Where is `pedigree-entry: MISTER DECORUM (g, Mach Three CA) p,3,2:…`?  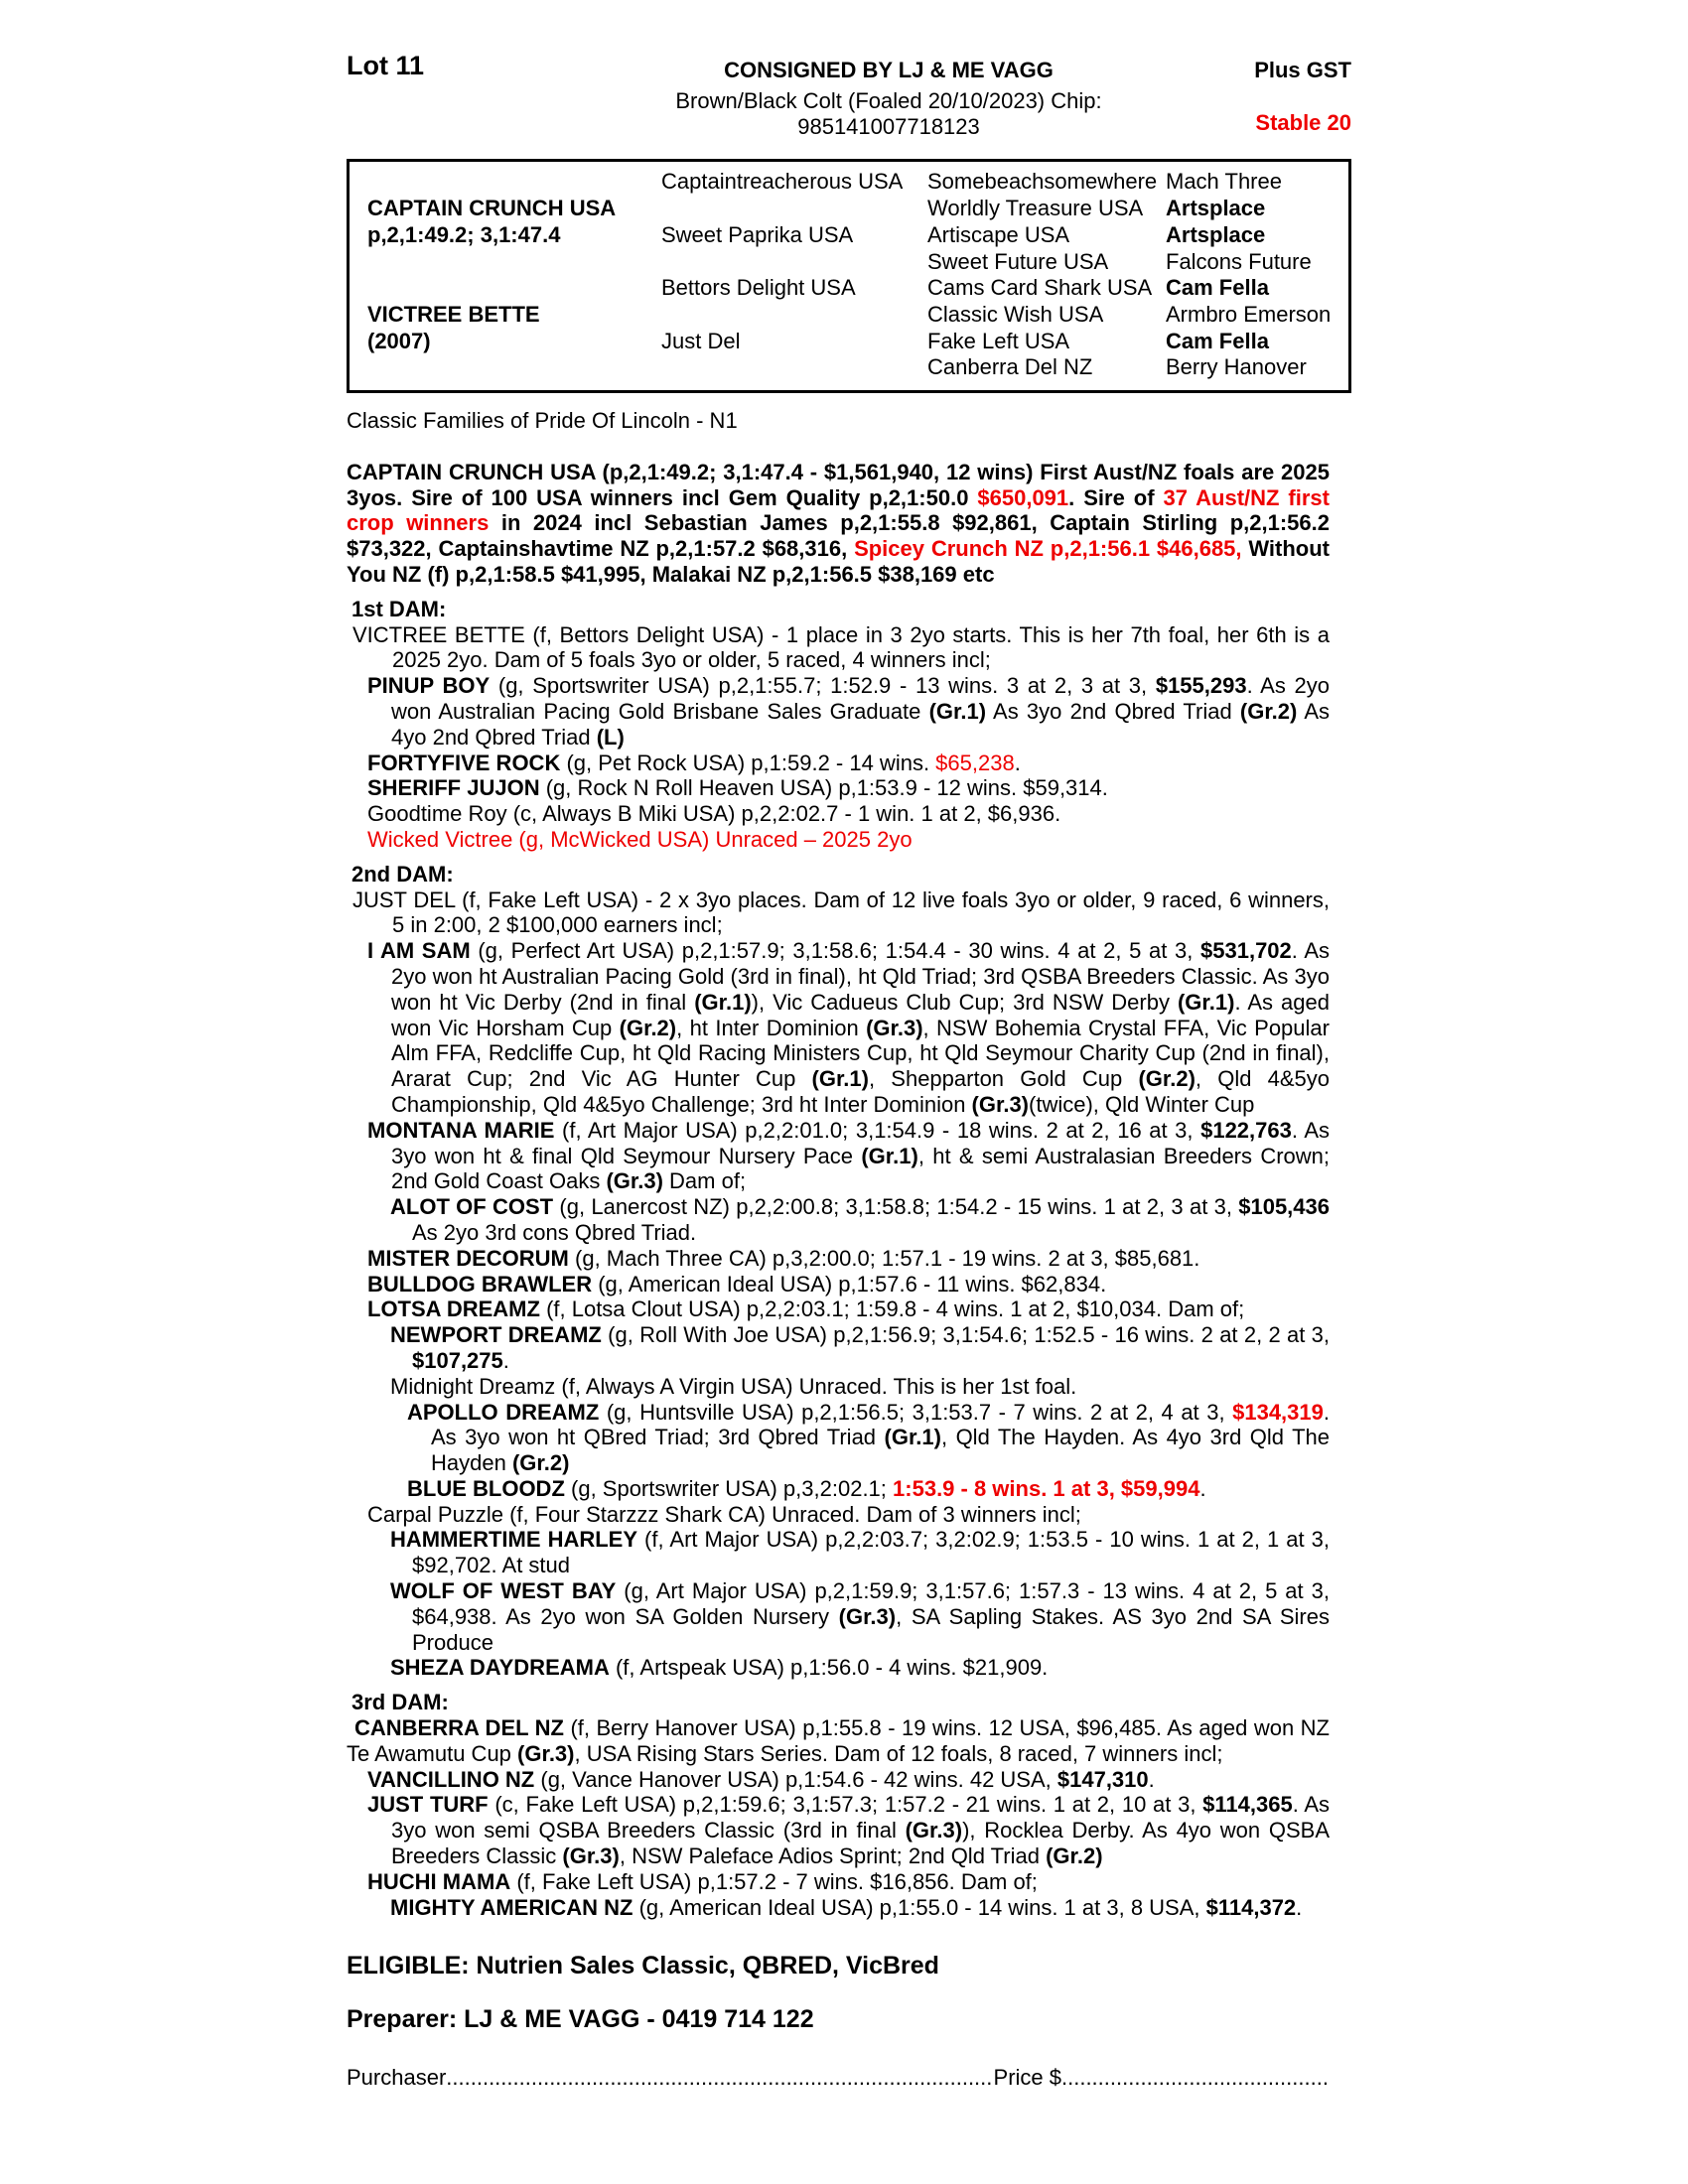
pedigree-entry: MISTER DECORUM (g, Mach Three CA) p,3,2:… is located at coordinates (838, 1259).